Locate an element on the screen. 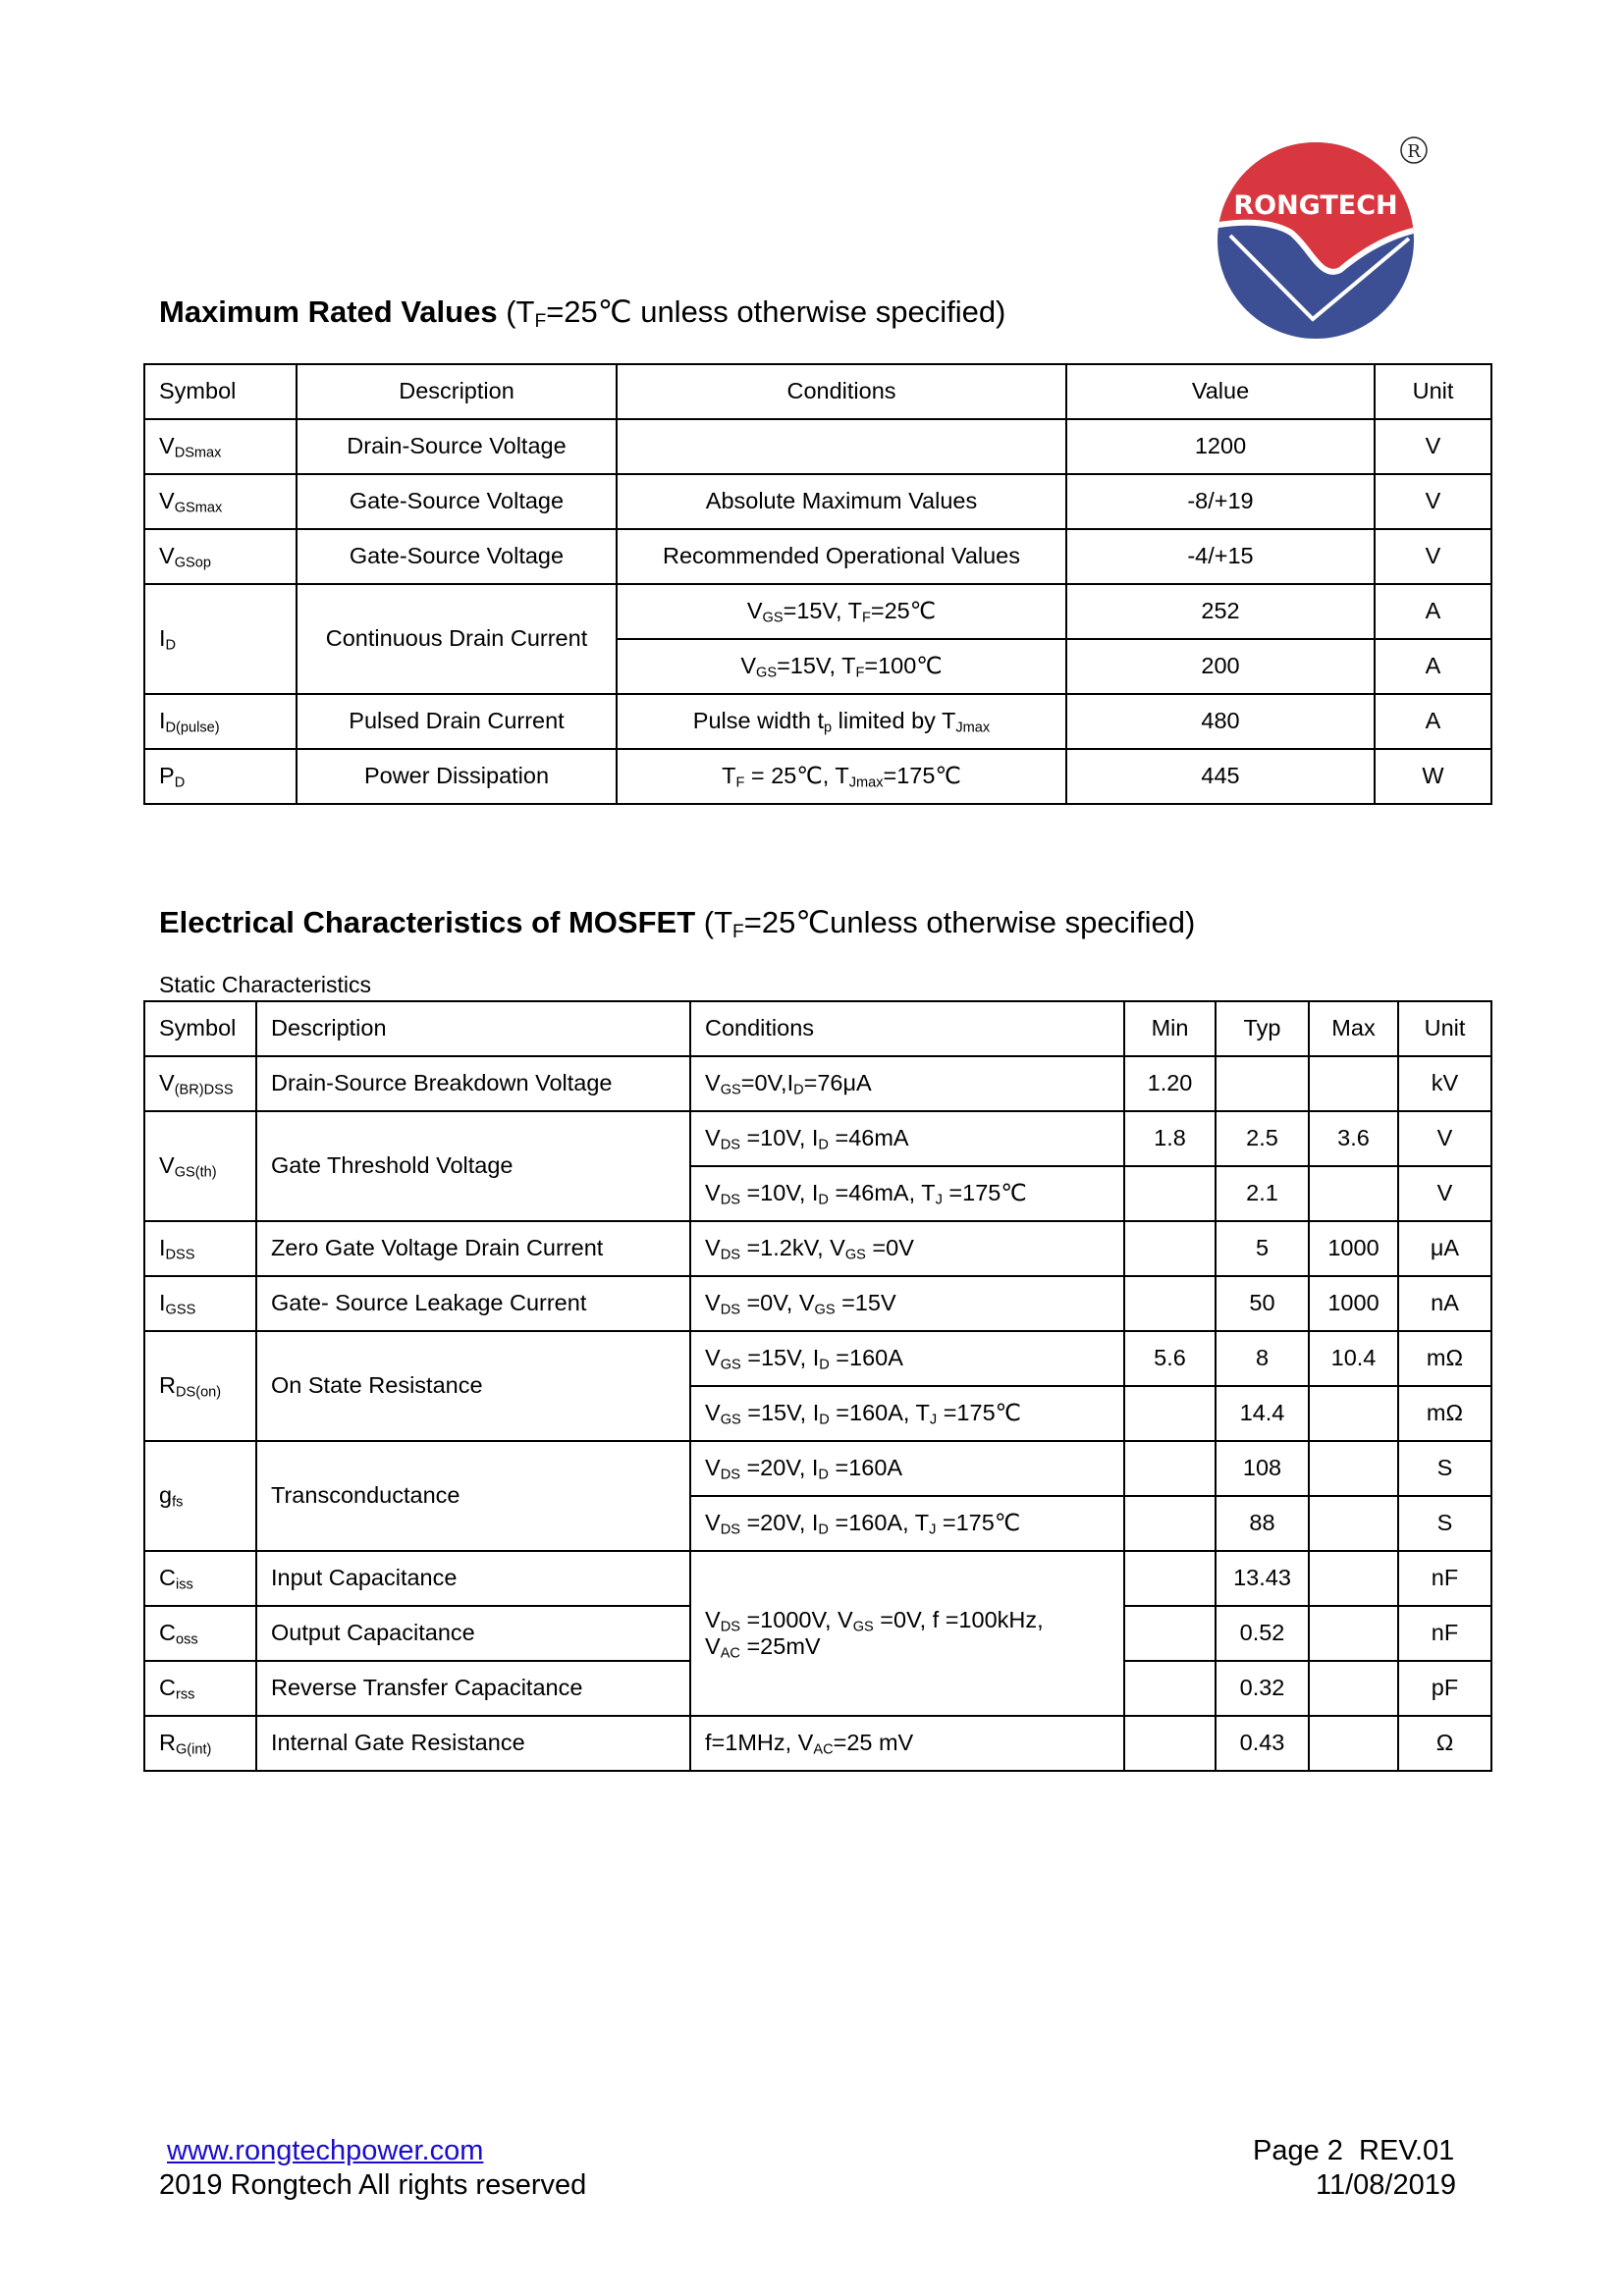  cell-typ is located at coordinates (1262, 1083).